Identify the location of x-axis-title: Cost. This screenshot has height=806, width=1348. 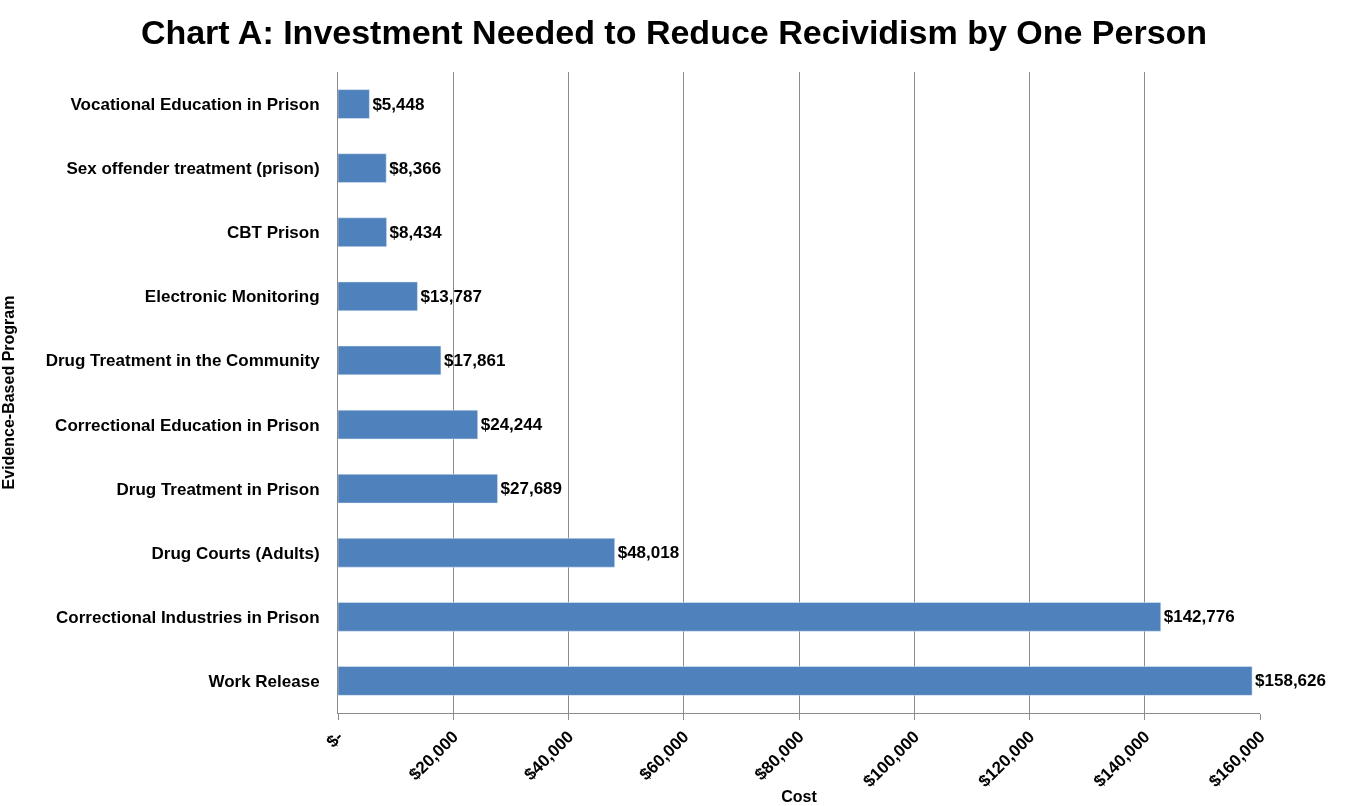
(799, 796).